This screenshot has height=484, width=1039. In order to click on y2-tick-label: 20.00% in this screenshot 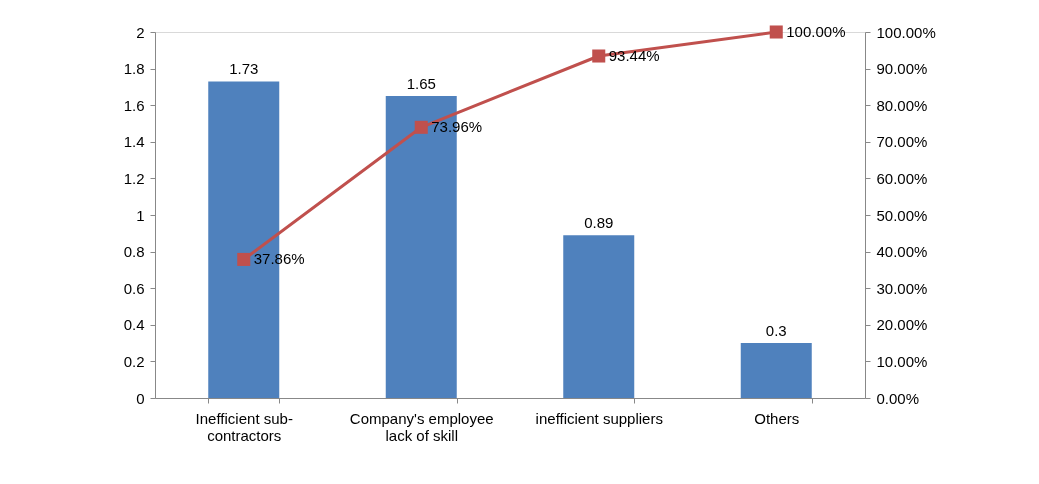, I will do `click(902, 325)`.